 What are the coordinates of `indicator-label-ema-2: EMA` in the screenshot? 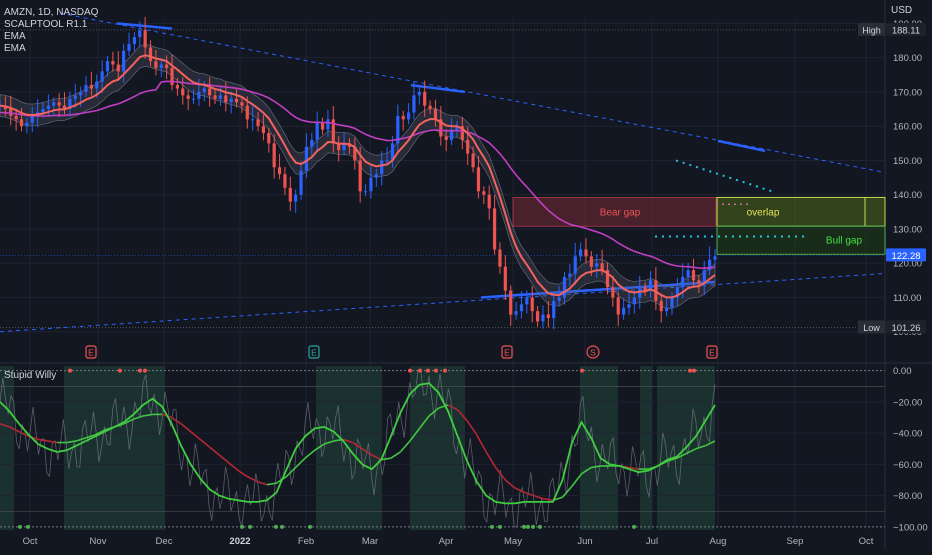 It's located at (15, 48).